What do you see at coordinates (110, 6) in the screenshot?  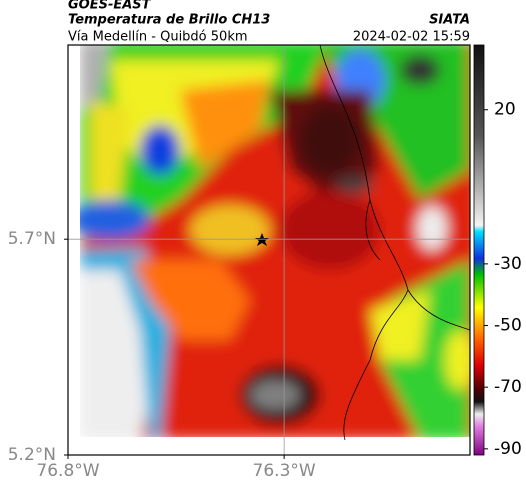 I see `title: GOES-EAST` at bounding box center [110, 6].